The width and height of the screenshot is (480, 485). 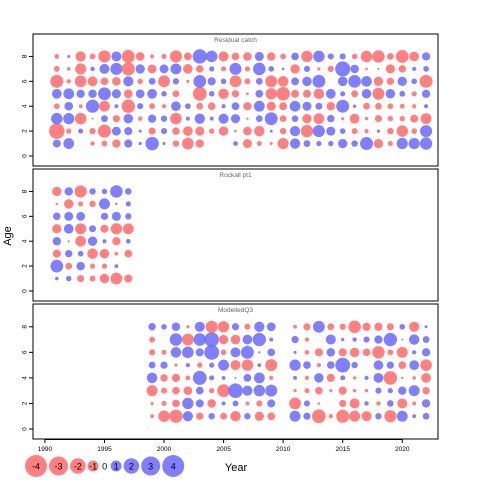 I want to click on legend-bubble, so click(x=151, y=466).